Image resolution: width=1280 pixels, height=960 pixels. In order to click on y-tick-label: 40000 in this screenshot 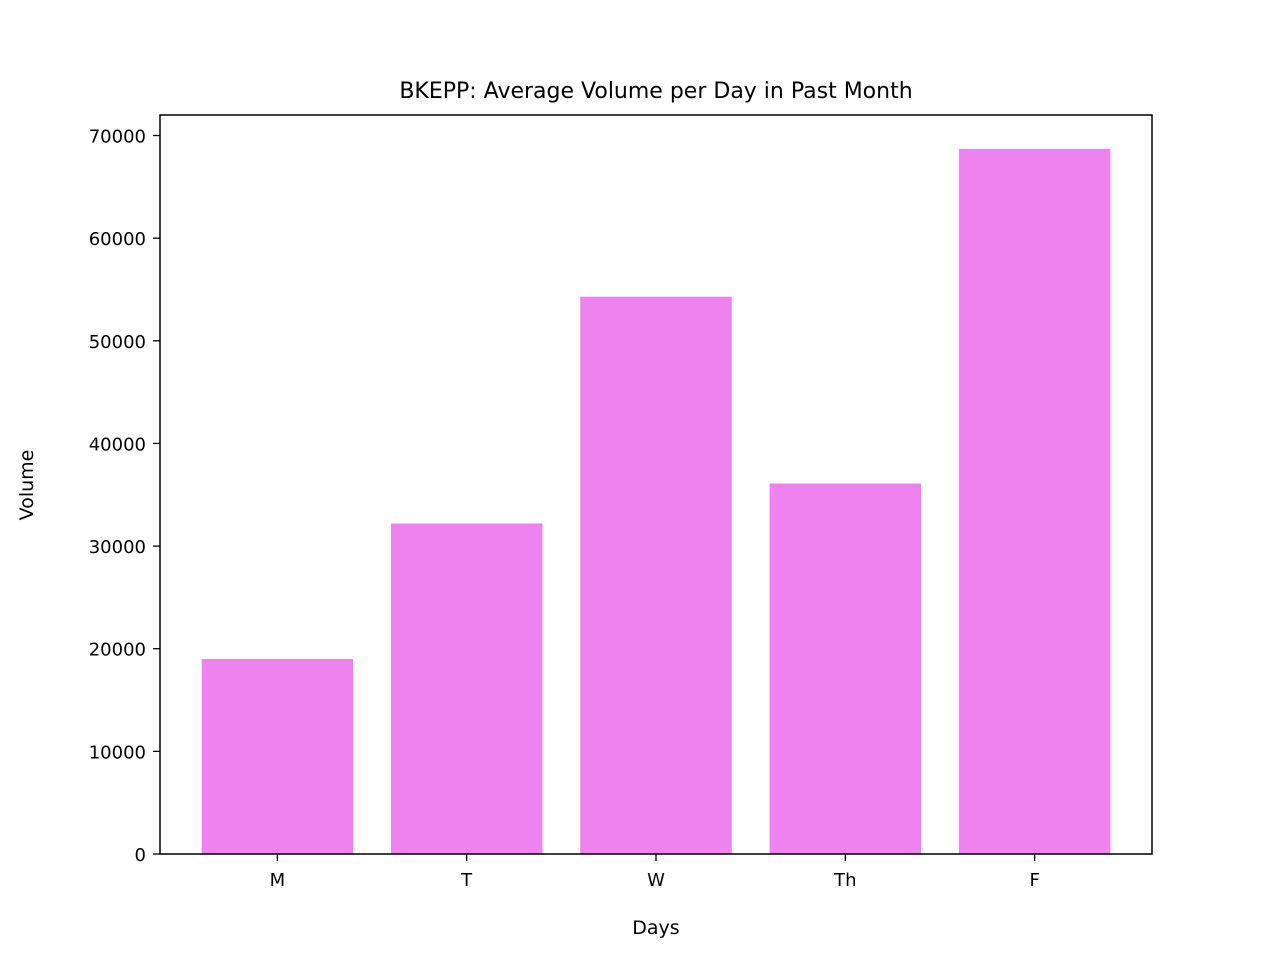, I will do `click(117, 444)`.